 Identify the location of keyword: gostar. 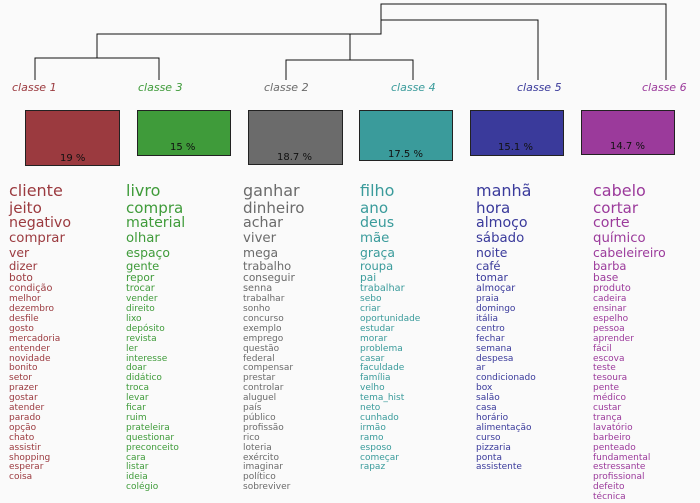
(23, 398).